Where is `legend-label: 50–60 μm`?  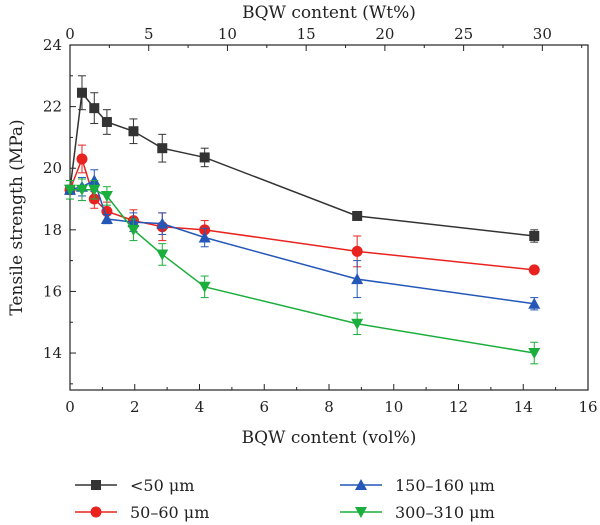 legend-label: 50–60 μm is located at coordinates (169, 512).